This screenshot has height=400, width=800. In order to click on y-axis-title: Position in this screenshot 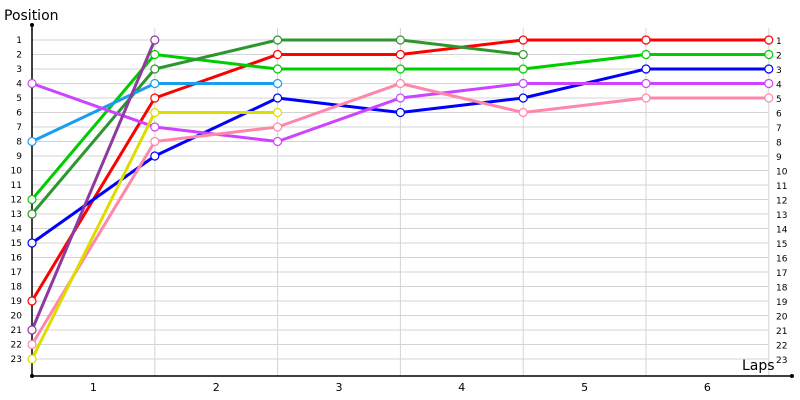, I will do `click(31, 16)`.